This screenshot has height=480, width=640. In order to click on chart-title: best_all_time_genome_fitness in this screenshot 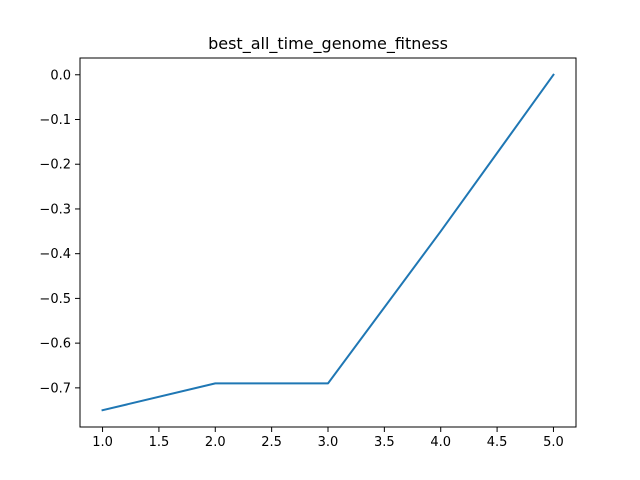, I will do `click(328, 44)`.